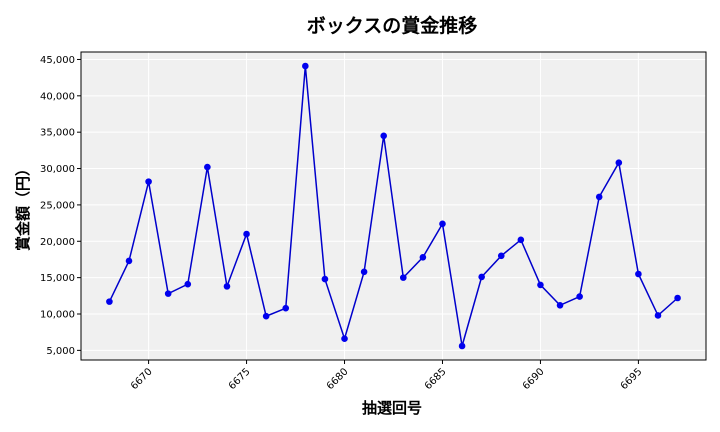  I want to click on x-tick-label: 6680, so click(338, 379).